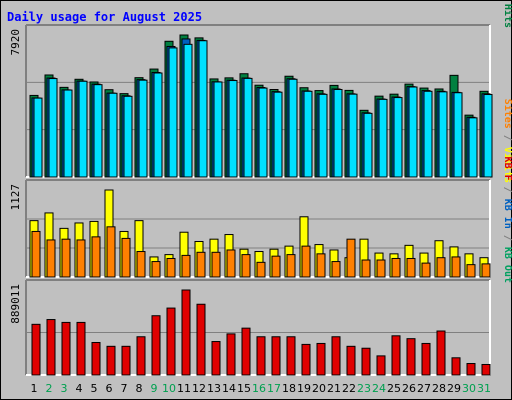 The height and width of the screenshot is (400, 512). Describe the element at coordinates (507, 214) in the screenshot. I see `series-label-part: KB In` at that location.